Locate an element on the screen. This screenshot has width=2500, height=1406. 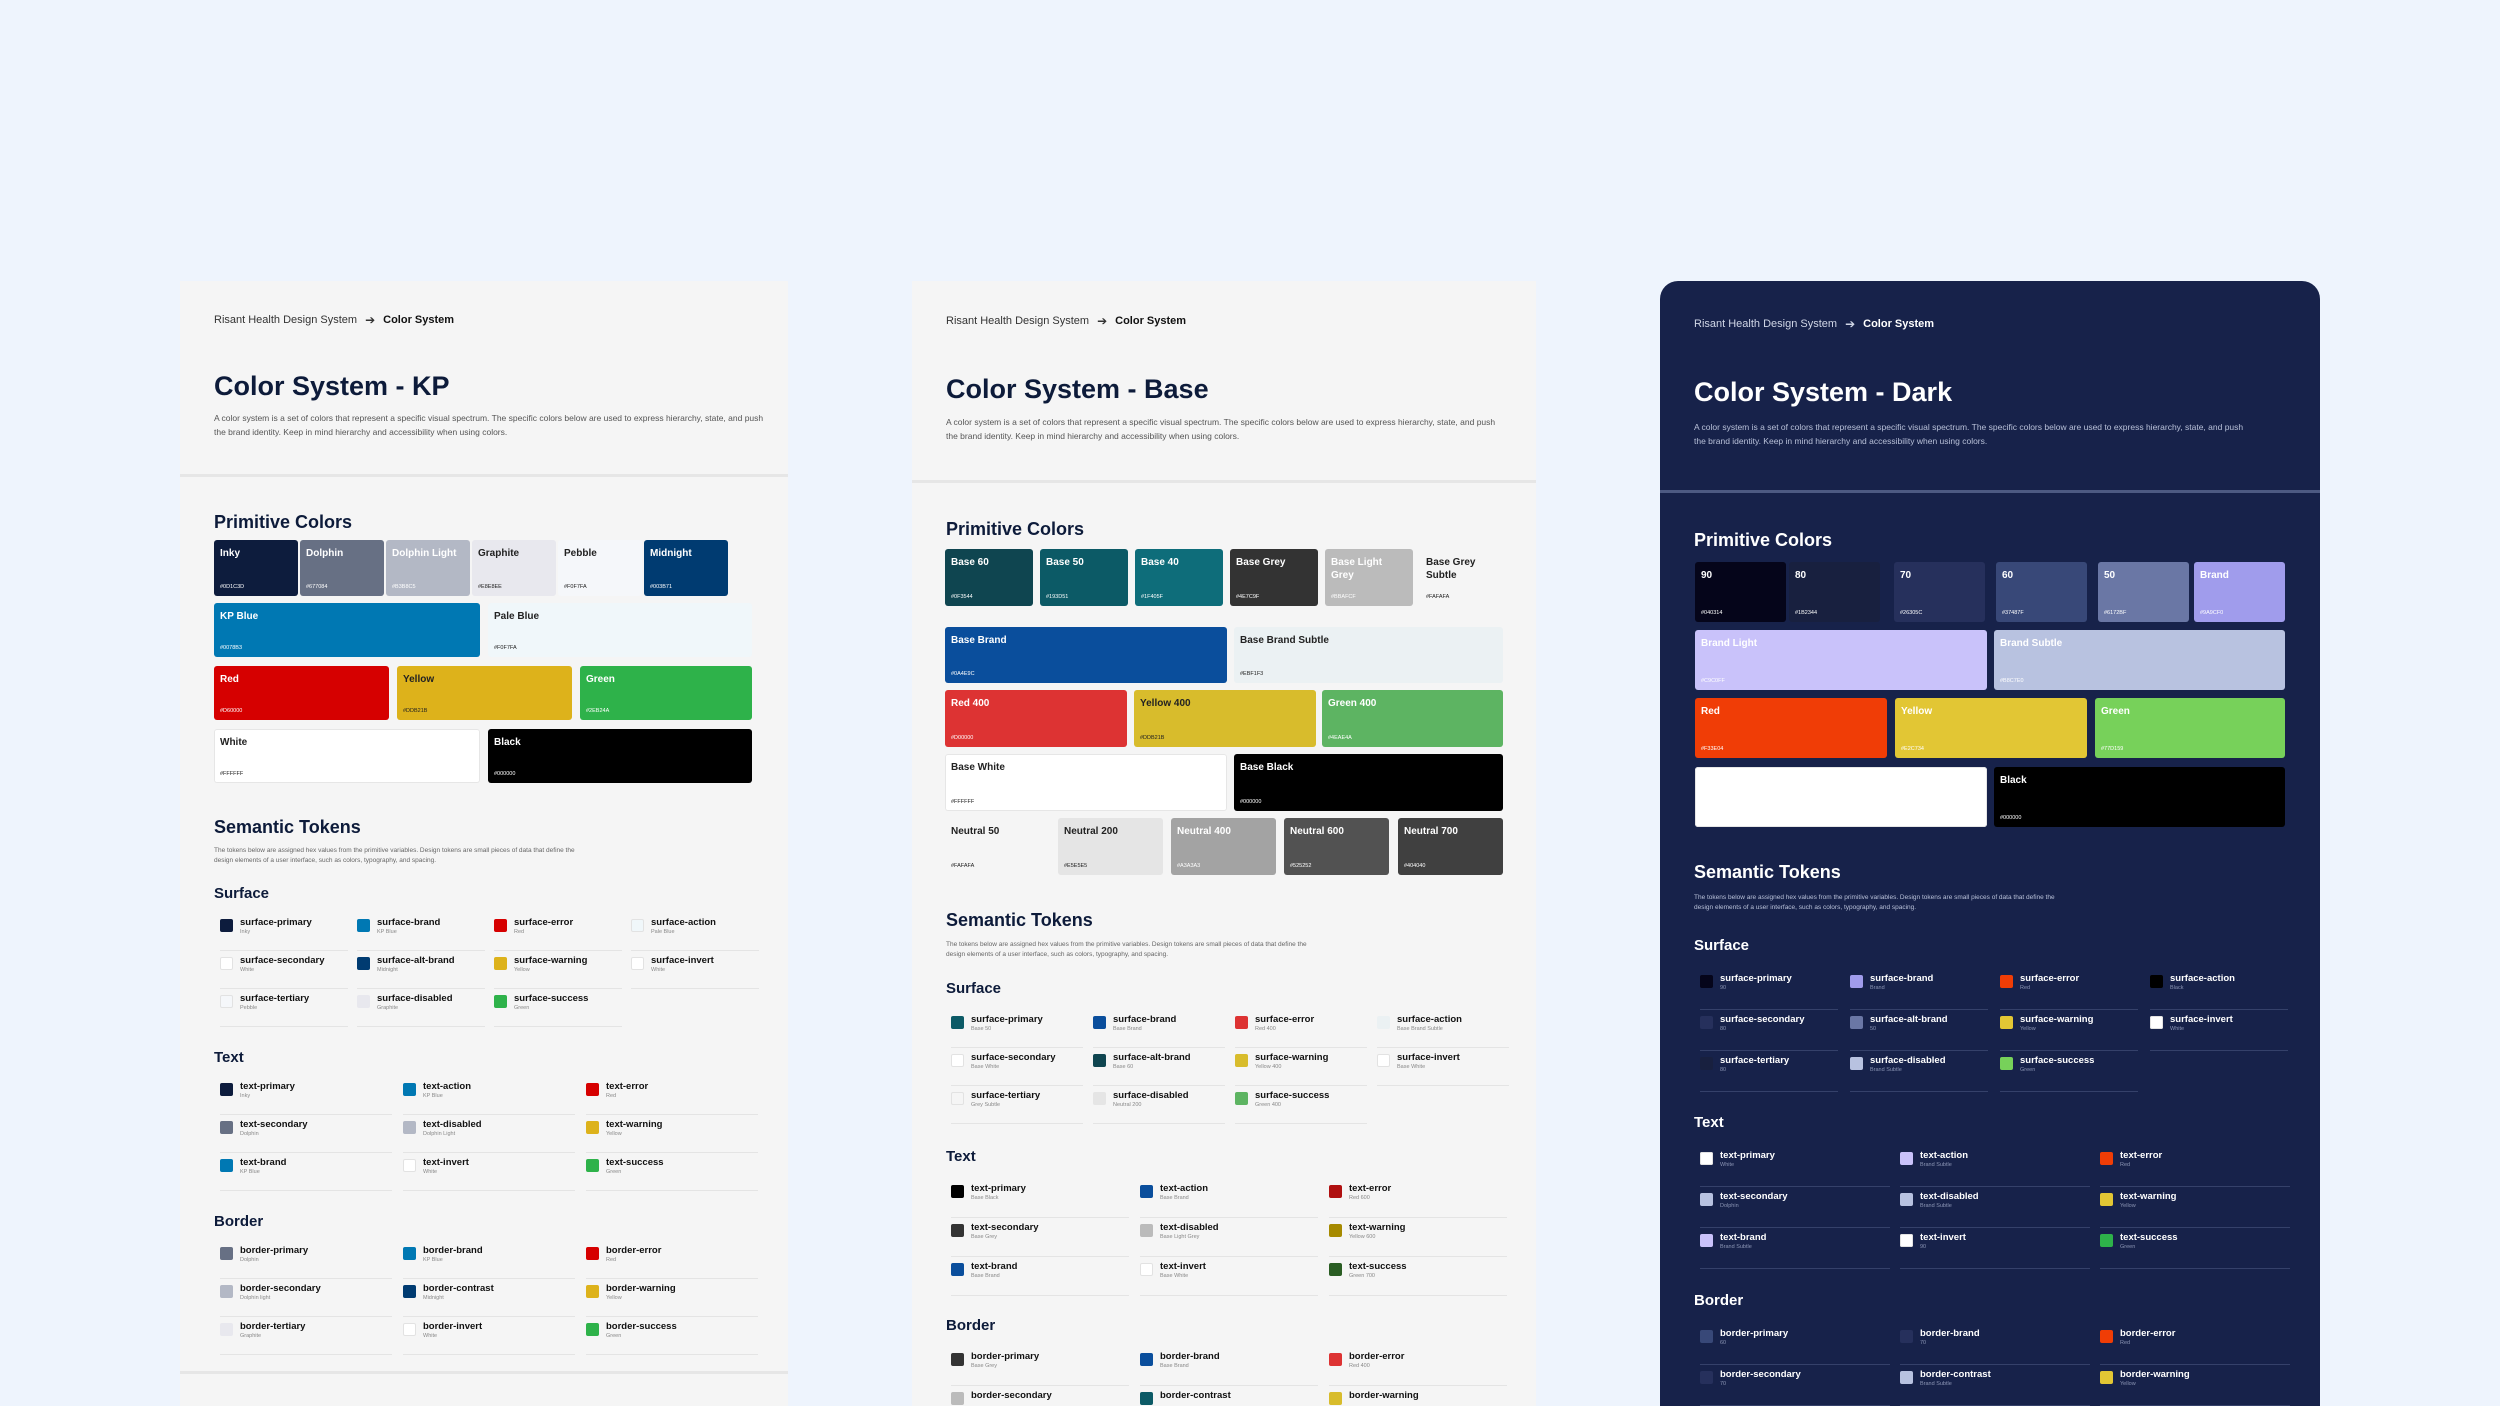
token-text-action: text-action Brand Subtle is located at coordinates (1995, 1168).